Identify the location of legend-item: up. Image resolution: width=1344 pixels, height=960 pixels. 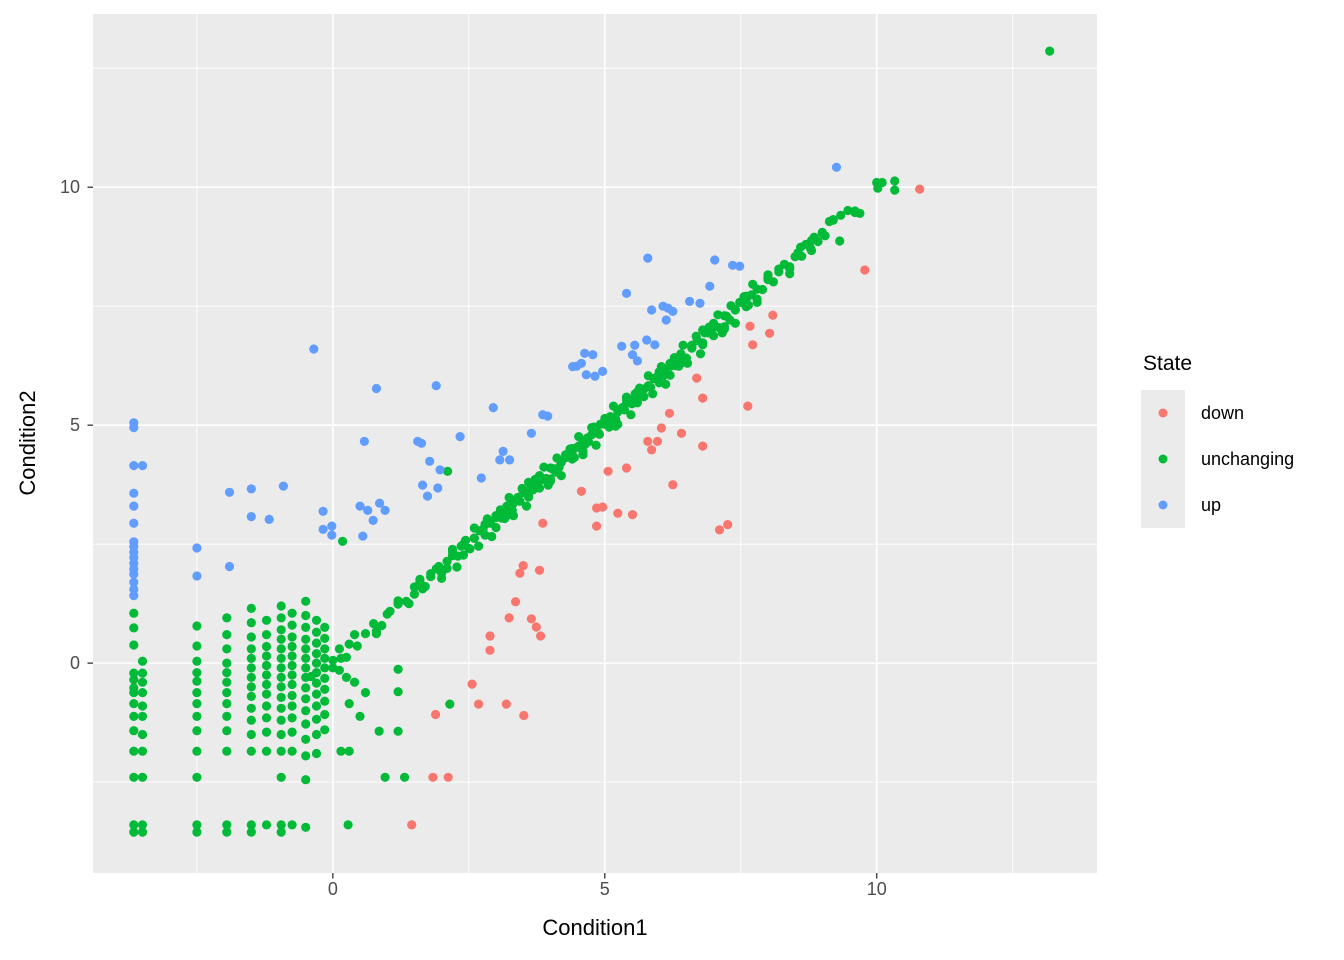
(1217, 505).